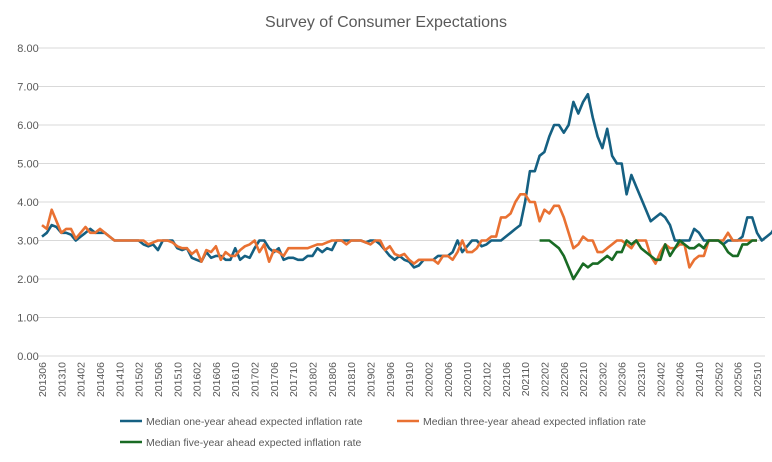  I want to click on x-tick-label: 201506, so click(159, 379).